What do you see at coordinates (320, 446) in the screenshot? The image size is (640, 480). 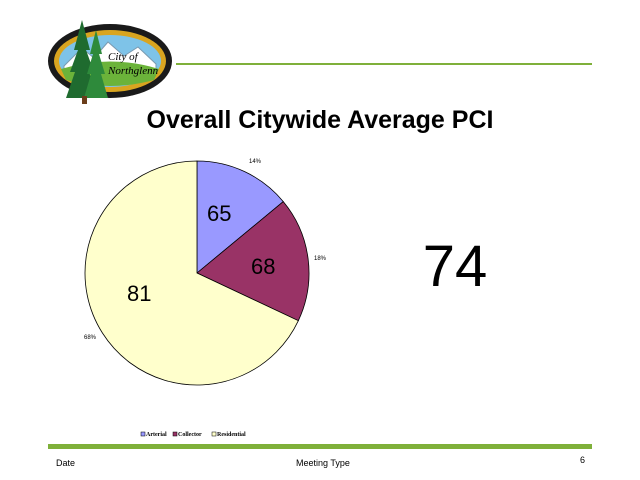 I see `footer-divider` at bounding box center [320, 446].